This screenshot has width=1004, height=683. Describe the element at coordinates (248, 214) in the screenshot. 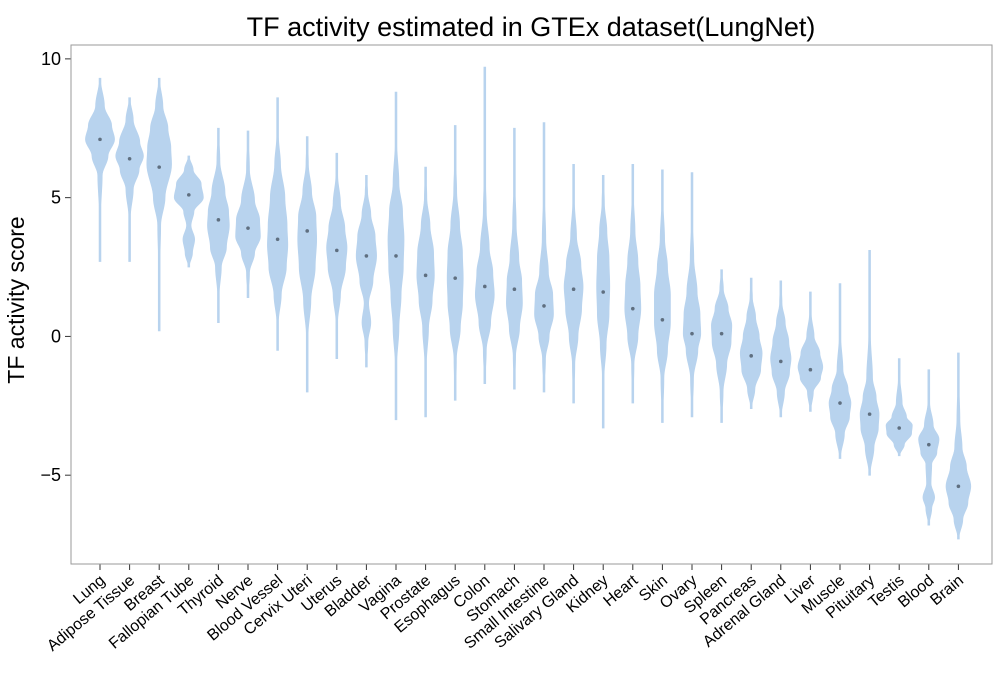

I see `violin-nerve` at that location.